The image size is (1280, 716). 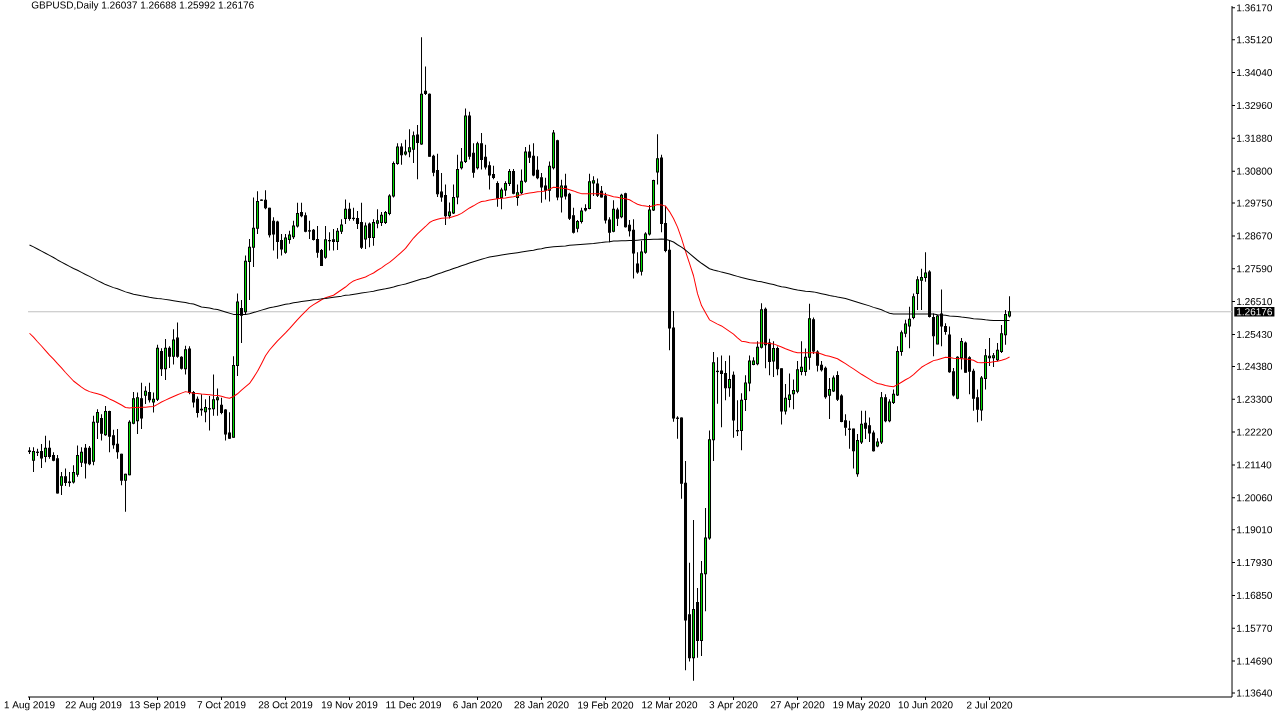 What do you see at coordinates (142, 6) in the screenshot?
I see `chart-title: GBPUSD,Daily 1.26037 1.26688 1.25992 1.26176` at bounding box center [142, 6].